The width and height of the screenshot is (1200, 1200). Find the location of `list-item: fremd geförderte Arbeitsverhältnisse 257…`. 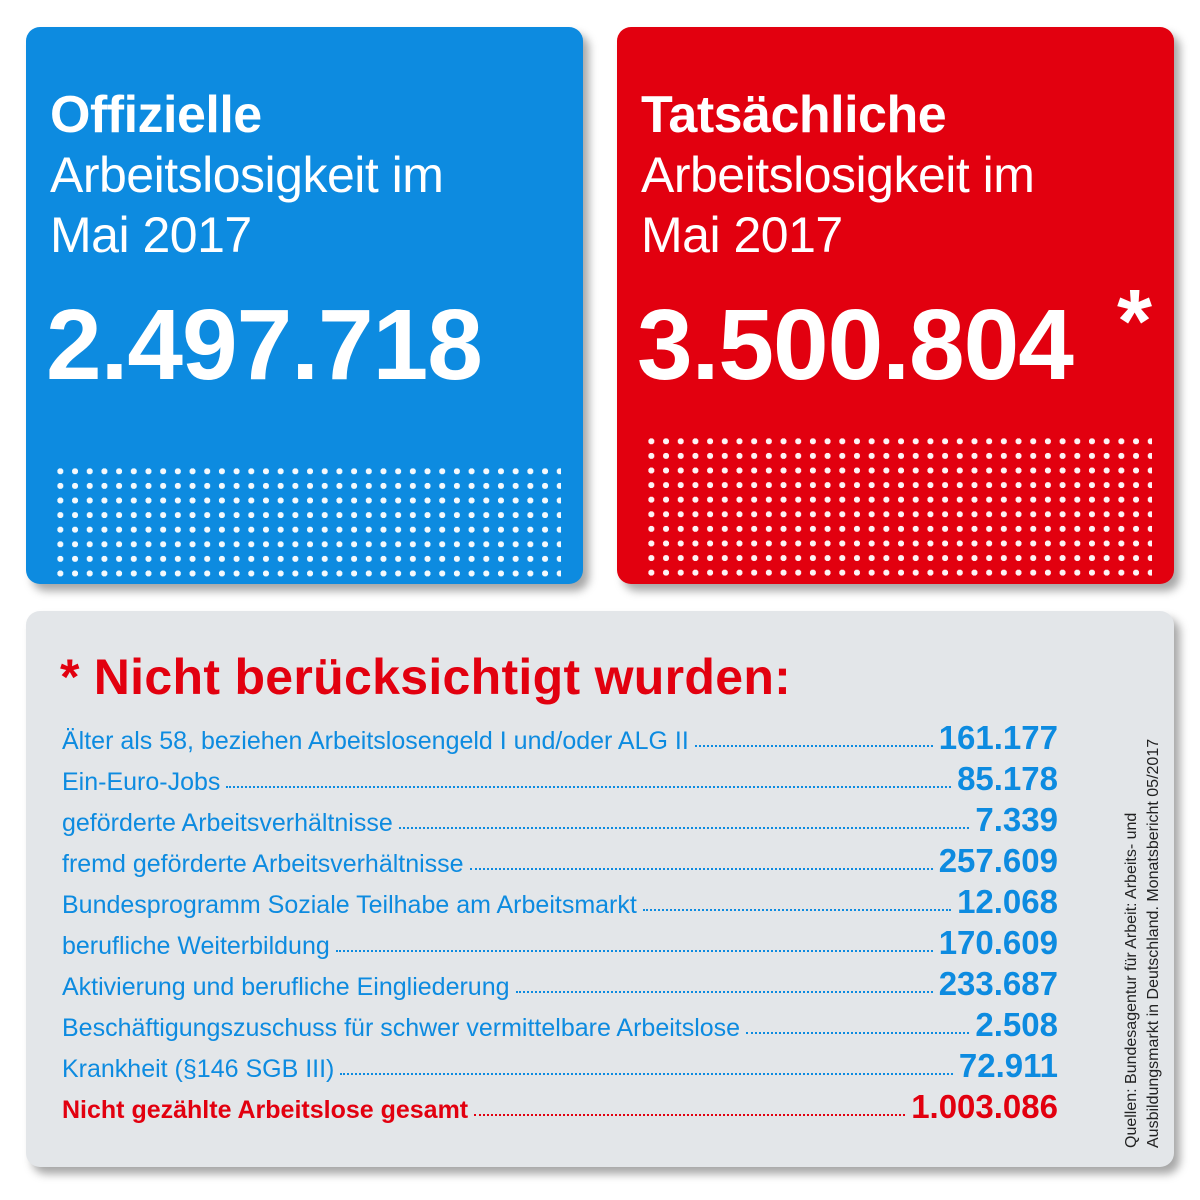

list-item: fremd geförderte Arbeitsverhältnisse 257… is located at coordinates (560, 862).